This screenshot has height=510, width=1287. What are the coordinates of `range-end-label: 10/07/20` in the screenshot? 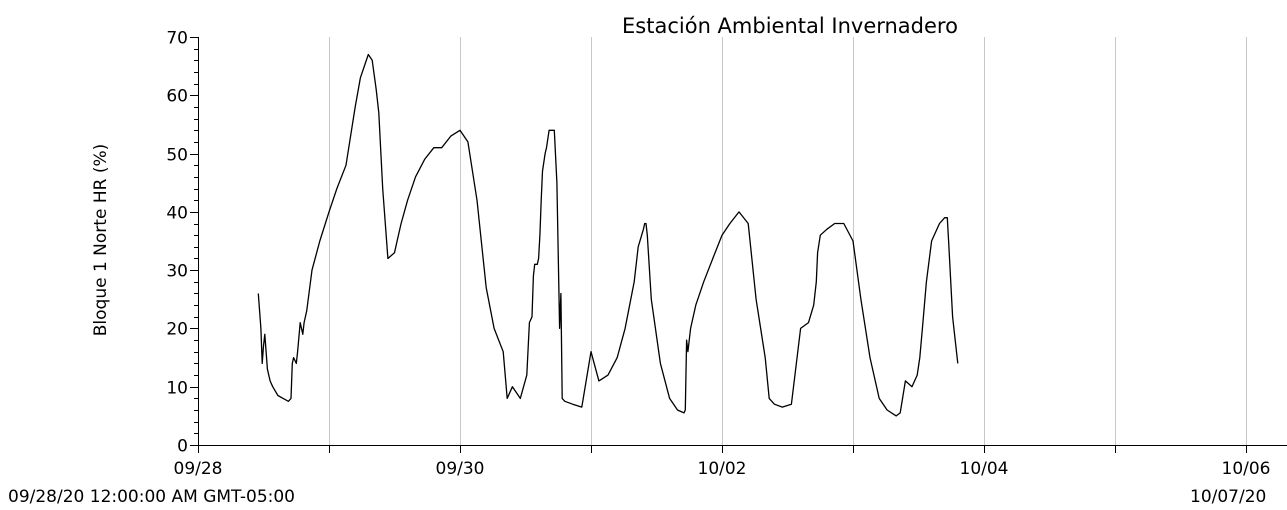 It's located at (1228, 497).